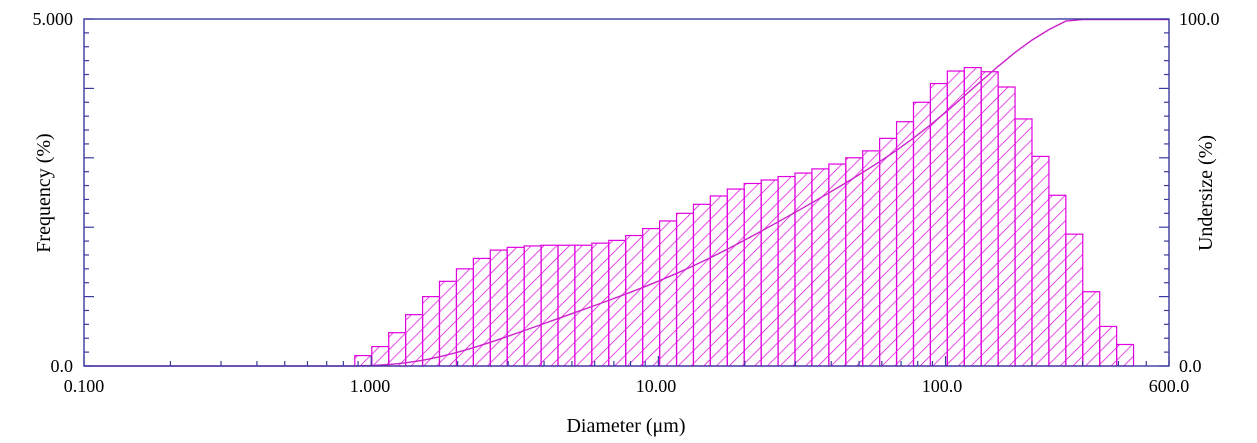 The height and width of the screenshot is (443, 1257). What do you see at coordinates (84, 386) in the screenshot?
I see `x-tick-label-0: 0.100` at bounding box center [84, 386].